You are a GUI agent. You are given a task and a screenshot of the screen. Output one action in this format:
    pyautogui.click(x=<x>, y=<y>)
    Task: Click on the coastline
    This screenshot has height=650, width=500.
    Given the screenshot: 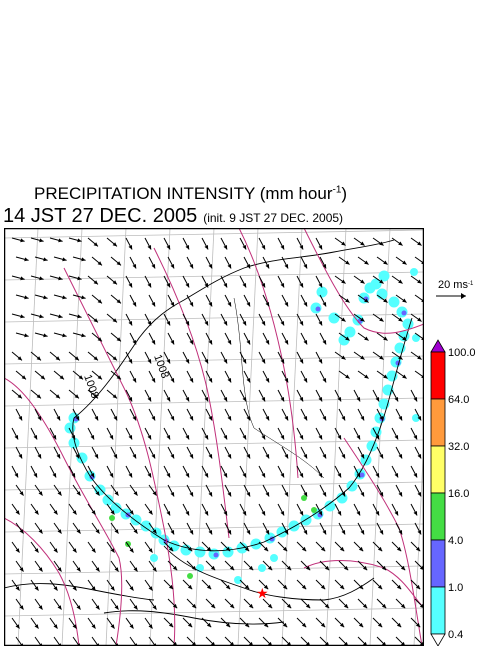 What is the action you would take?
    pyautogui.click(x=269, y=573)
    